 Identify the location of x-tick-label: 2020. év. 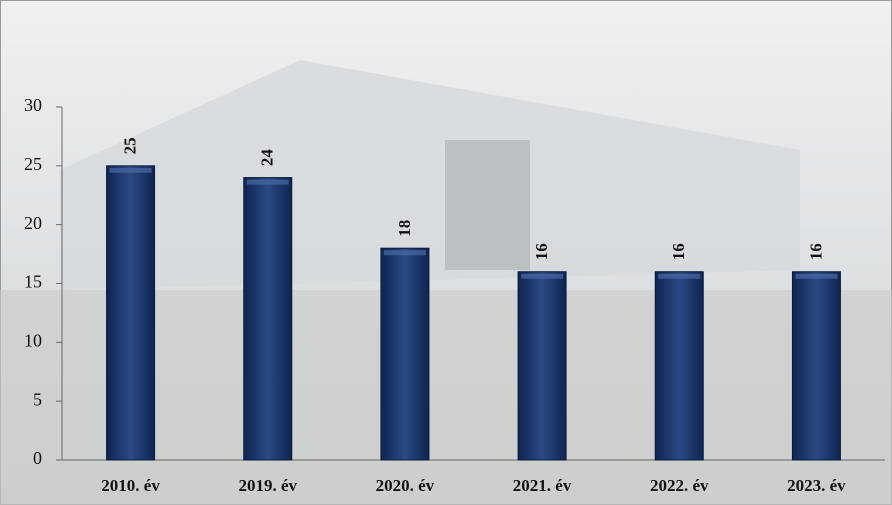
(405, 485).